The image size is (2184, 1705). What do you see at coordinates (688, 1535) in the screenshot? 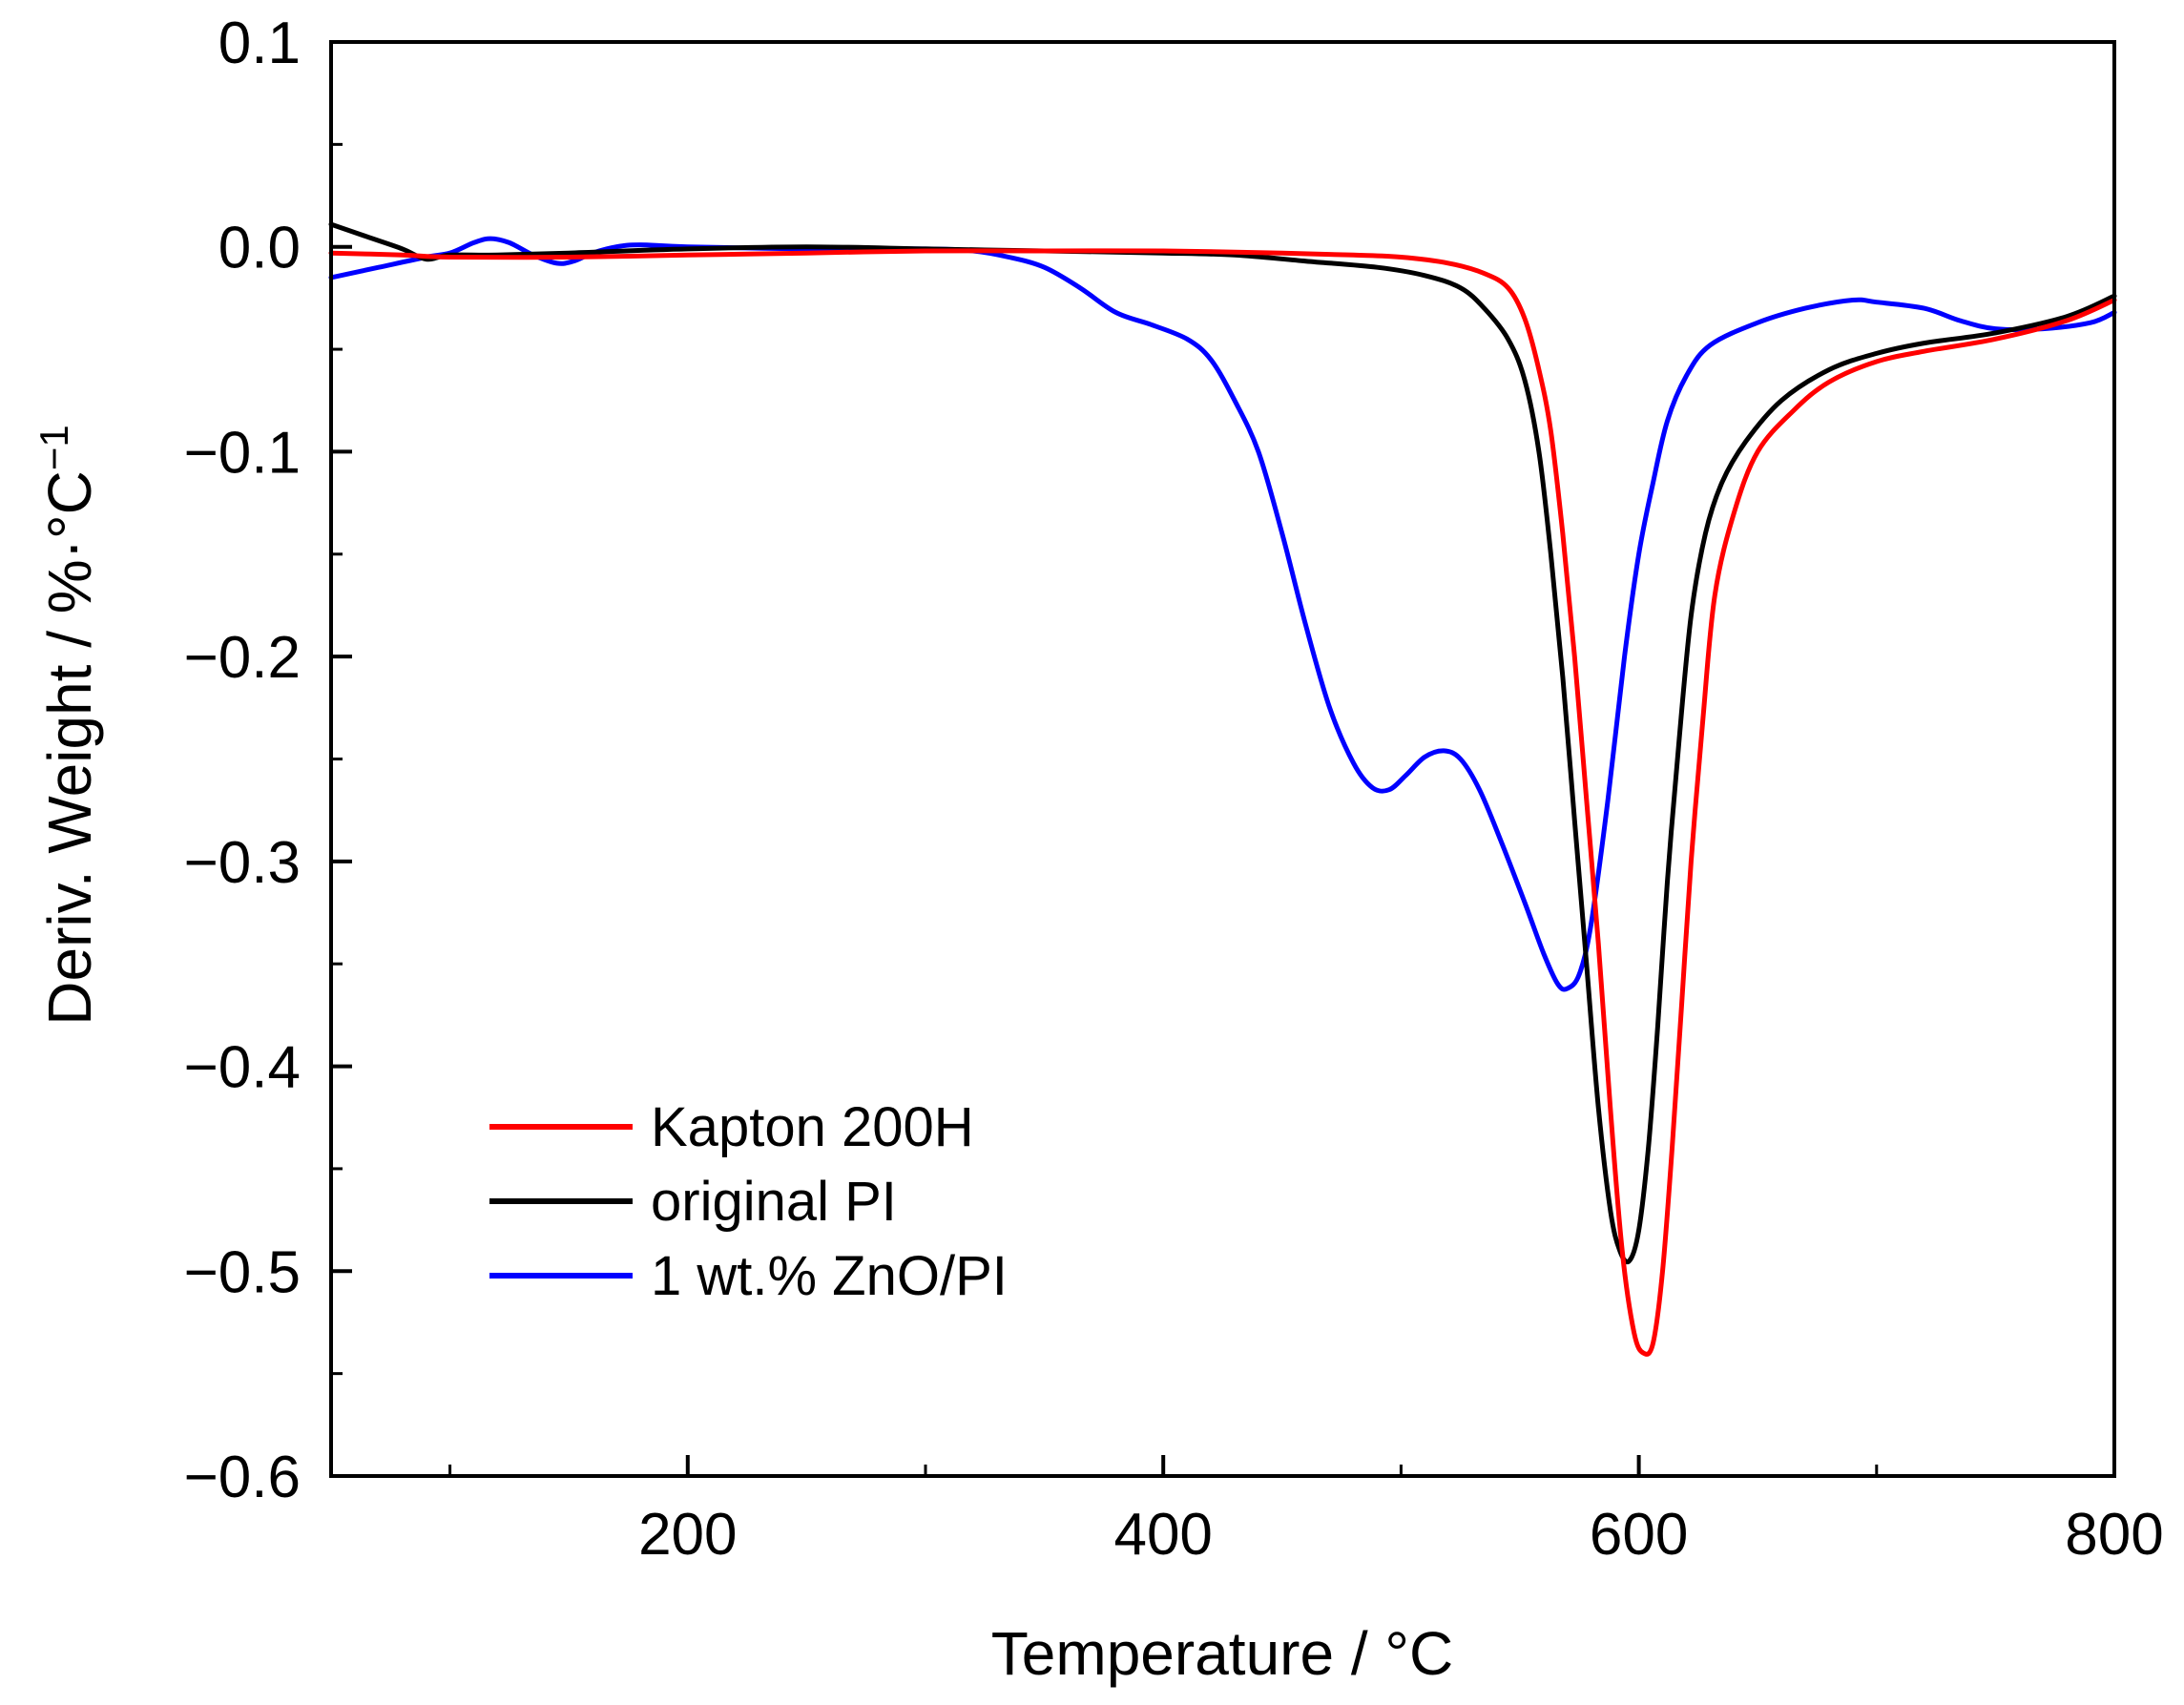
I see `x-tick-label: 200` at bounding box center [688, 1535].